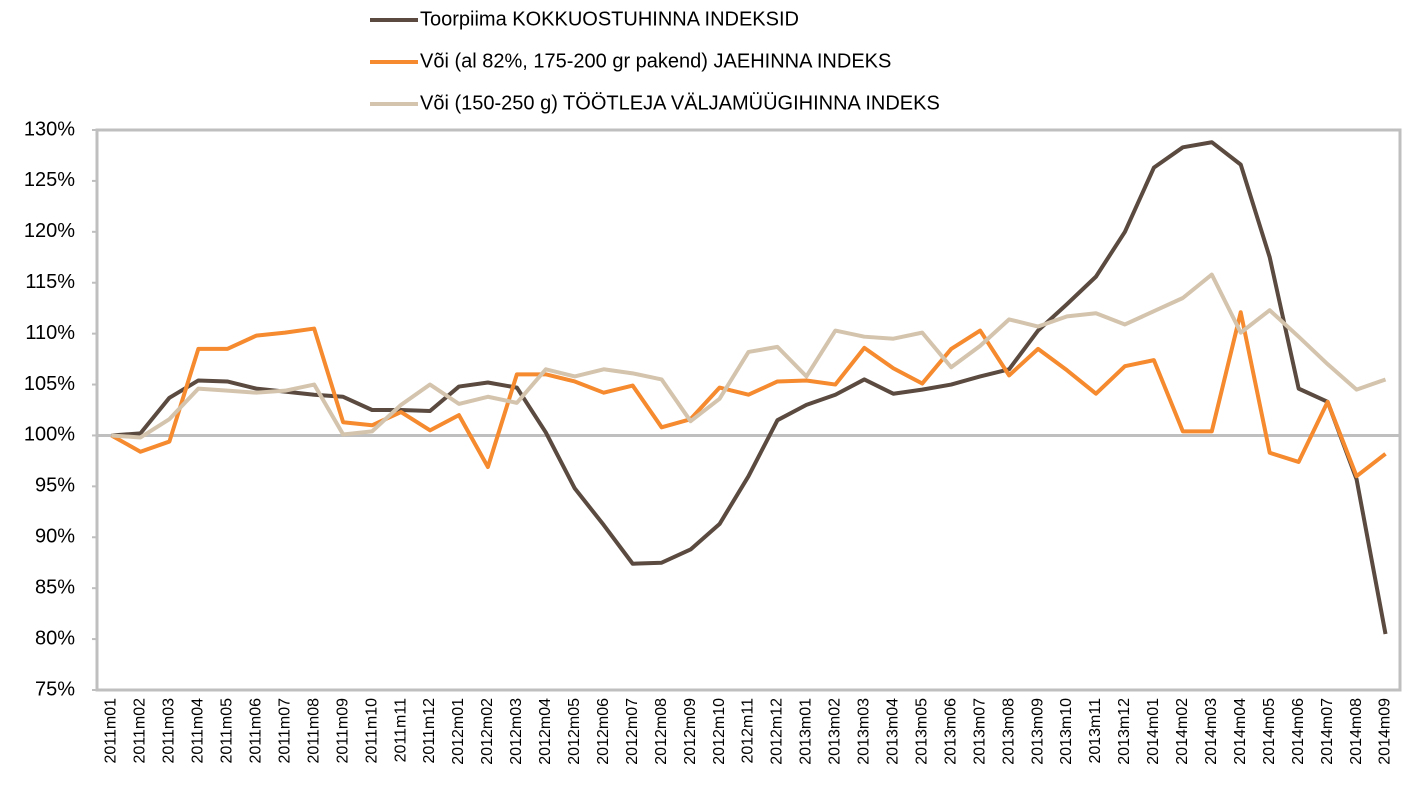  Describe the element at coordinates (892, 731) in the screenshot. I see `x-tick-label: 2013m04` at that location.